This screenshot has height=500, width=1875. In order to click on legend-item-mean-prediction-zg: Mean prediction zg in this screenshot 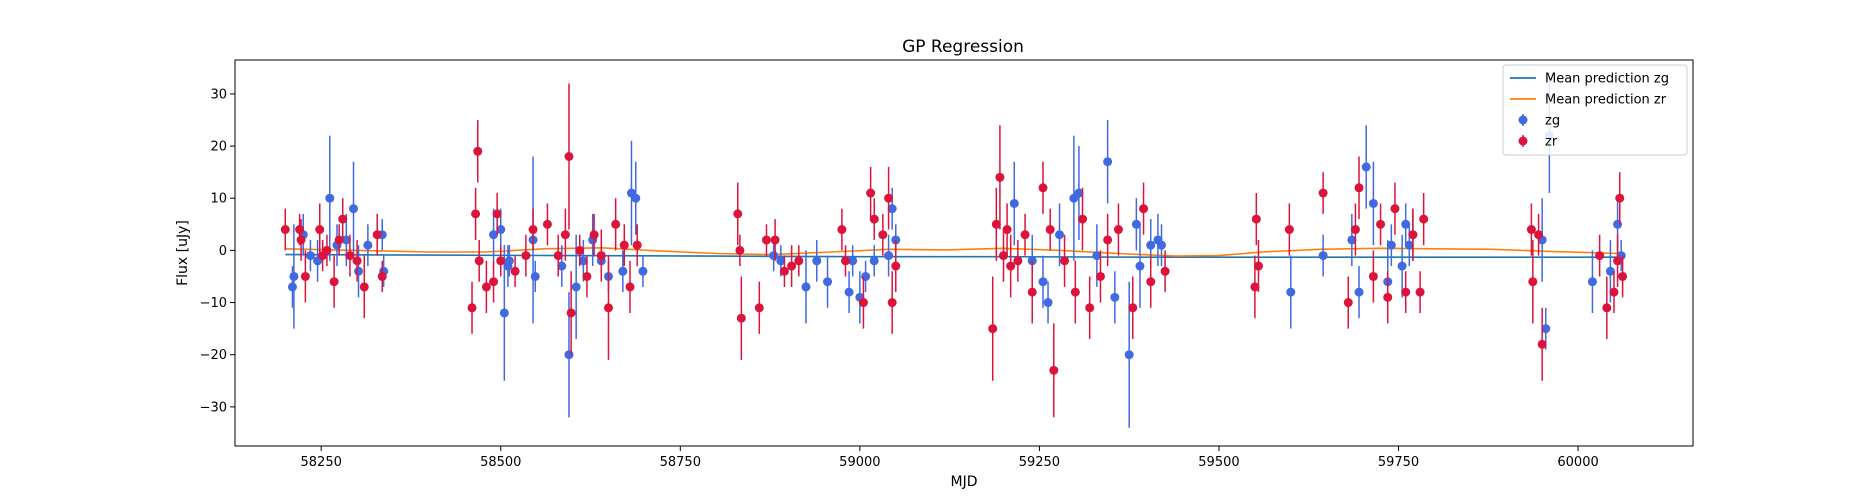, I will do `click(1589, 79)`.